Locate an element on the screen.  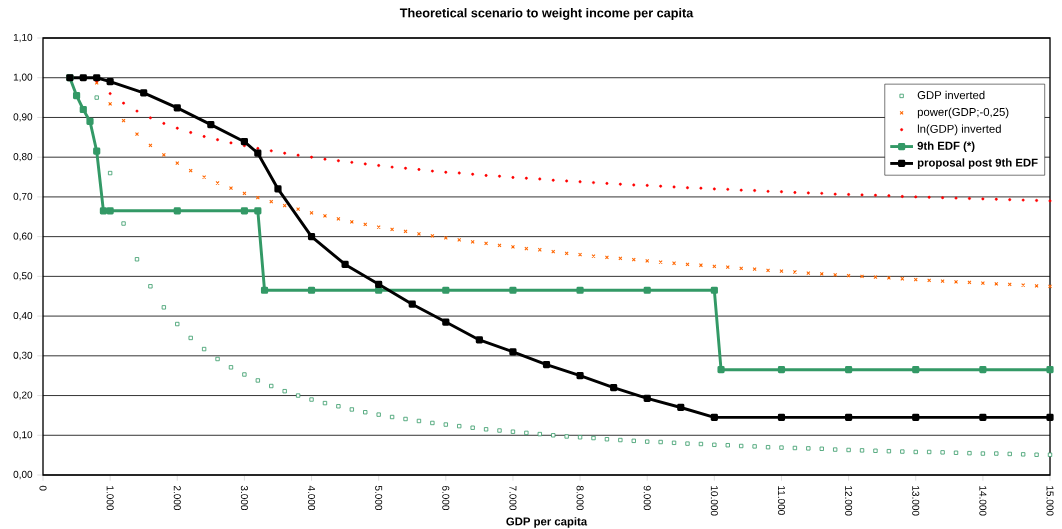
chart-title: Theoretical scenario to weight income per capita is located at coordinates (546, 14).